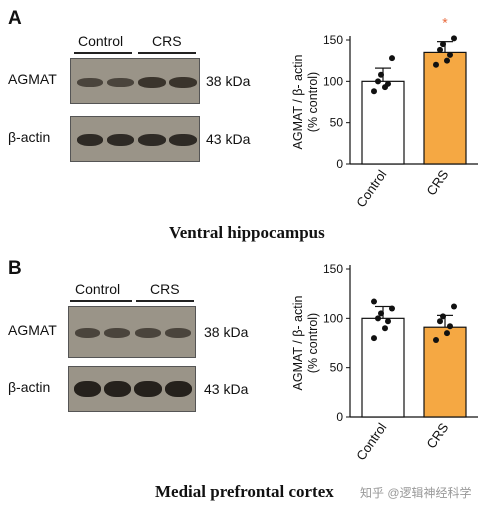 The image size is (501, 513). What do you see at coordinates (247, 232) in the screenshot?
I see `caption-ventral-hippocampus: Ventral hippocampus` at bounding box center [247, 232].